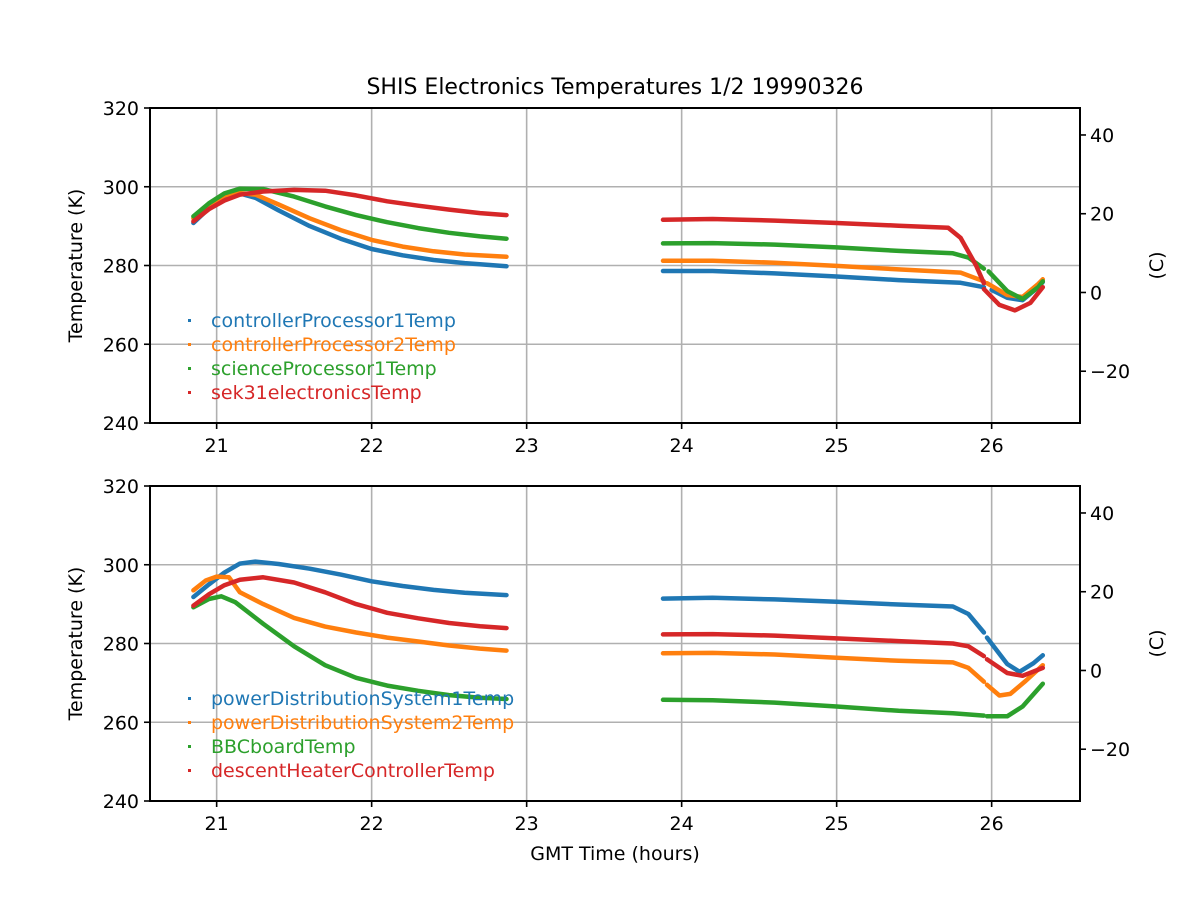  Describe the element at coordinates (362, 699) in the screenshot. I see `legend-entry: powerDistributionSystem1Temp` at that location.